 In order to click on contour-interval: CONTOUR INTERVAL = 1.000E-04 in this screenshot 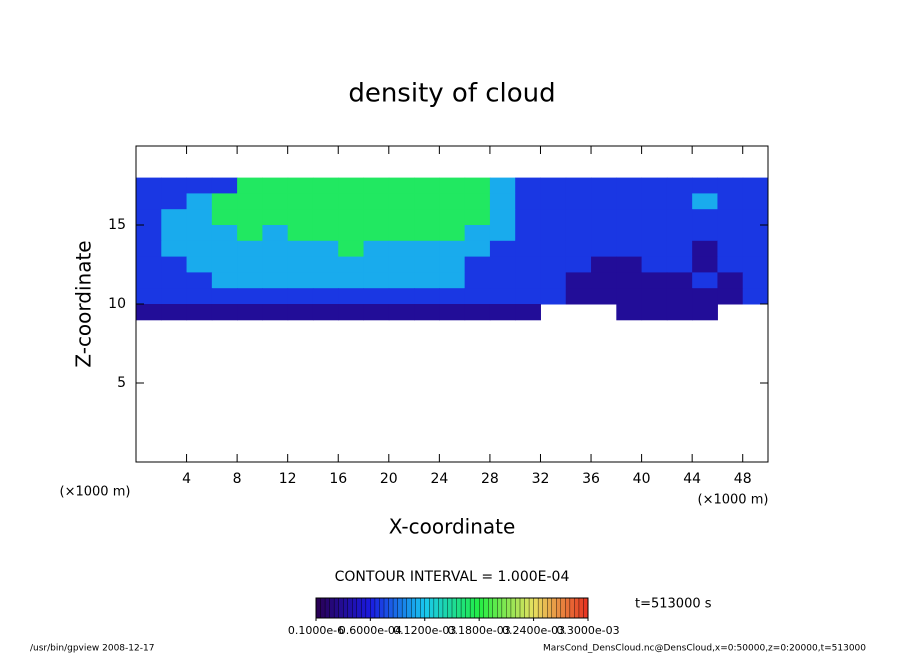, I will do `click(452, 577)`.